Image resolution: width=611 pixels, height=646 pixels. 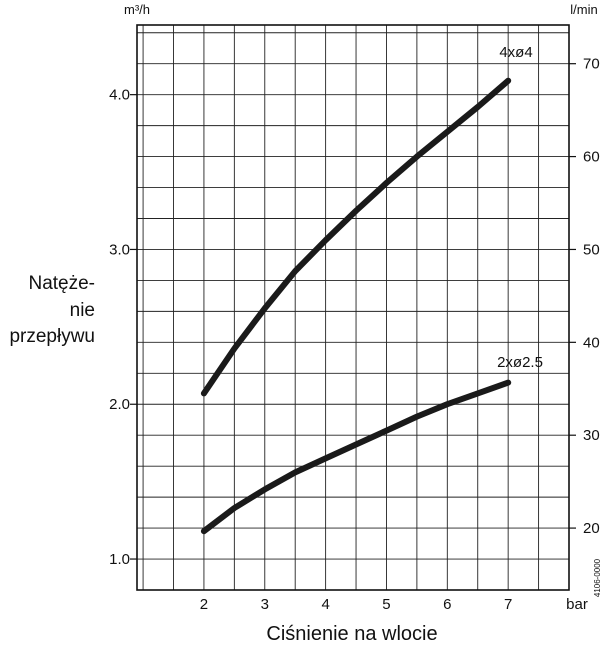 I want to click on x-tick-label: 4, so click(x=325, y=604).